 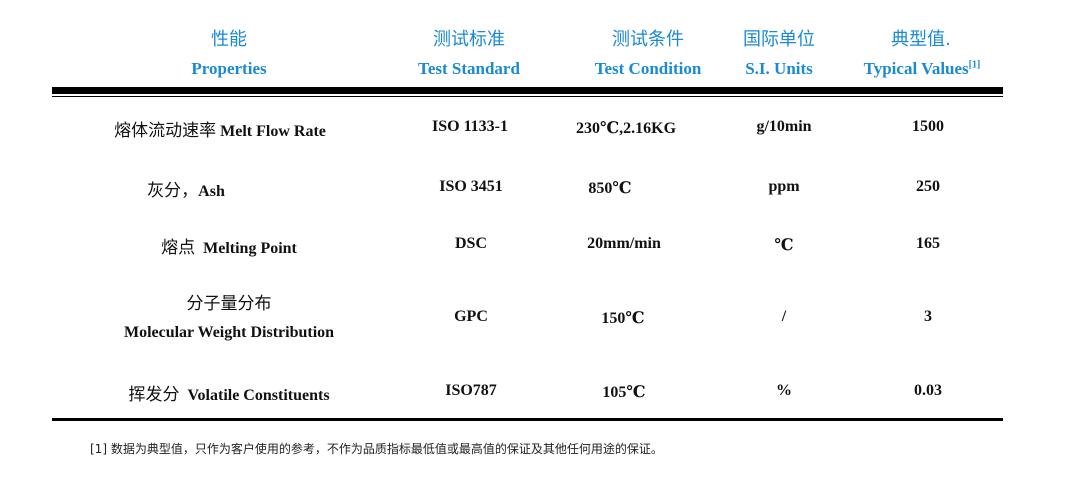 What do you see at coordinates (273, 131) in the screenshot?
I see `property-en: Melt Flow Rate` at bounding box center [273, 131].